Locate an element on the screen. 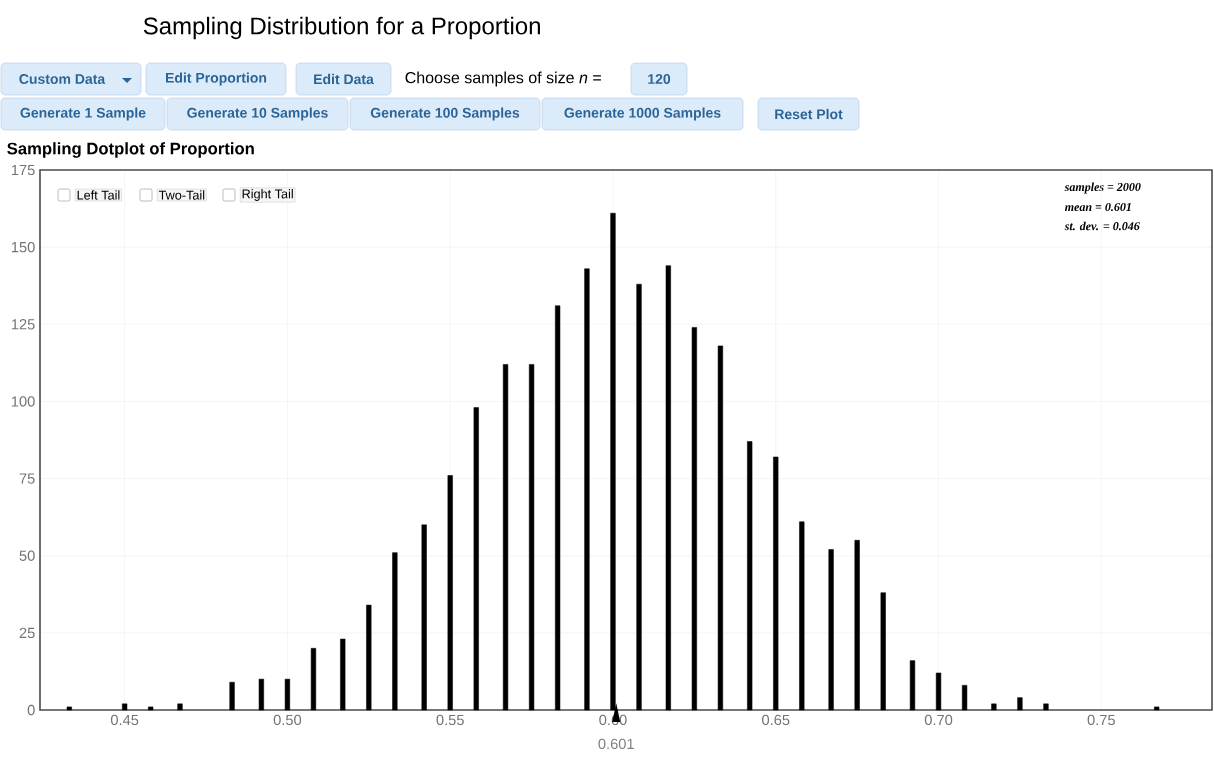 The image size is (1214, 757). y-tick-label: 75 is located at coordinates (27, 478).